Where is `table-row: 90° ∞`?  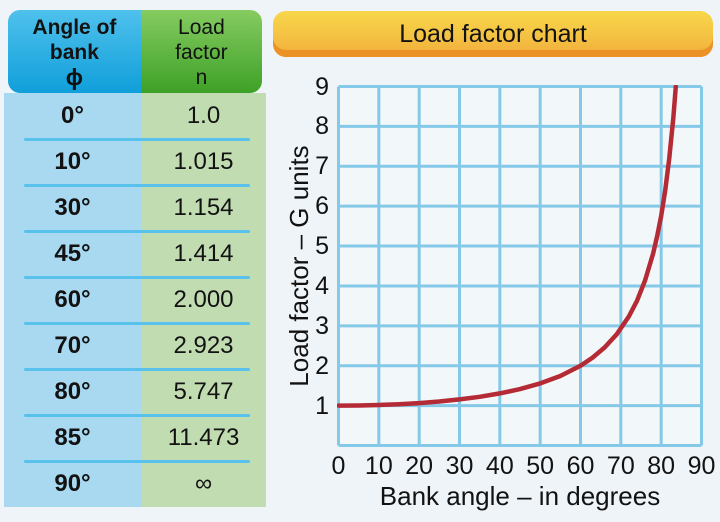 table-row: 90° ∞ is located at coordinates (135, 483).